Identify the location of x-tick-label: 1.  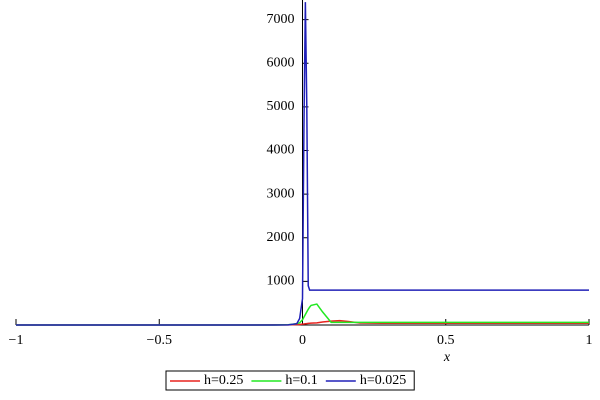
(589, 340).